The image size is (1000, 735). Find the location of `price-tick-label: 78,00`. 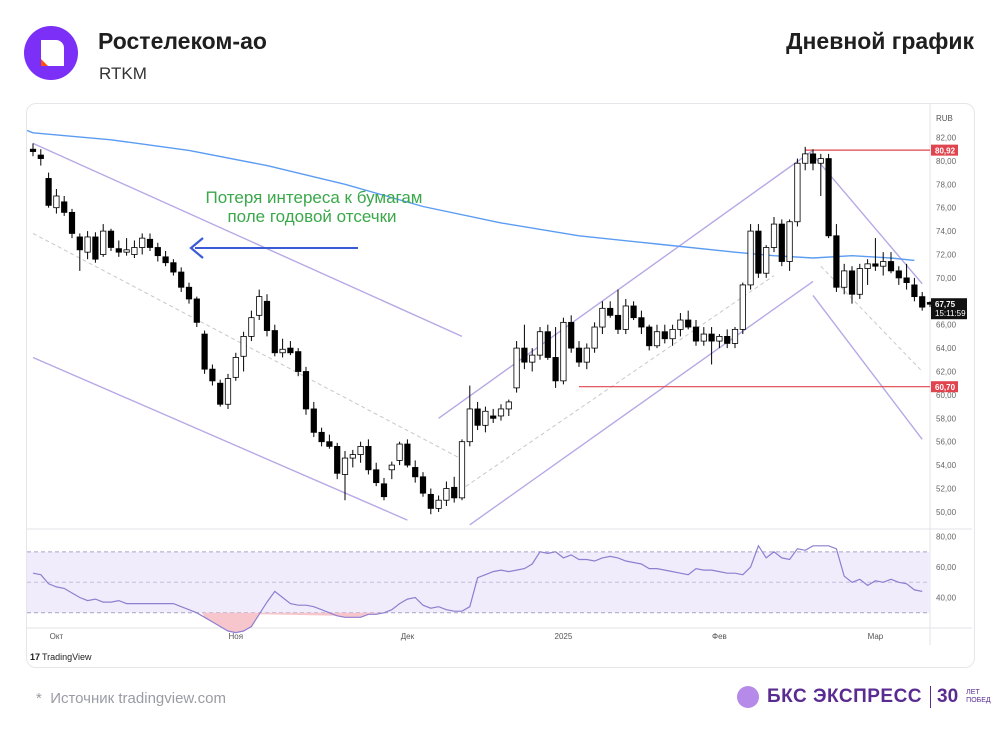

price-tick-label: 78,00 is located at coordinates (946, 184).